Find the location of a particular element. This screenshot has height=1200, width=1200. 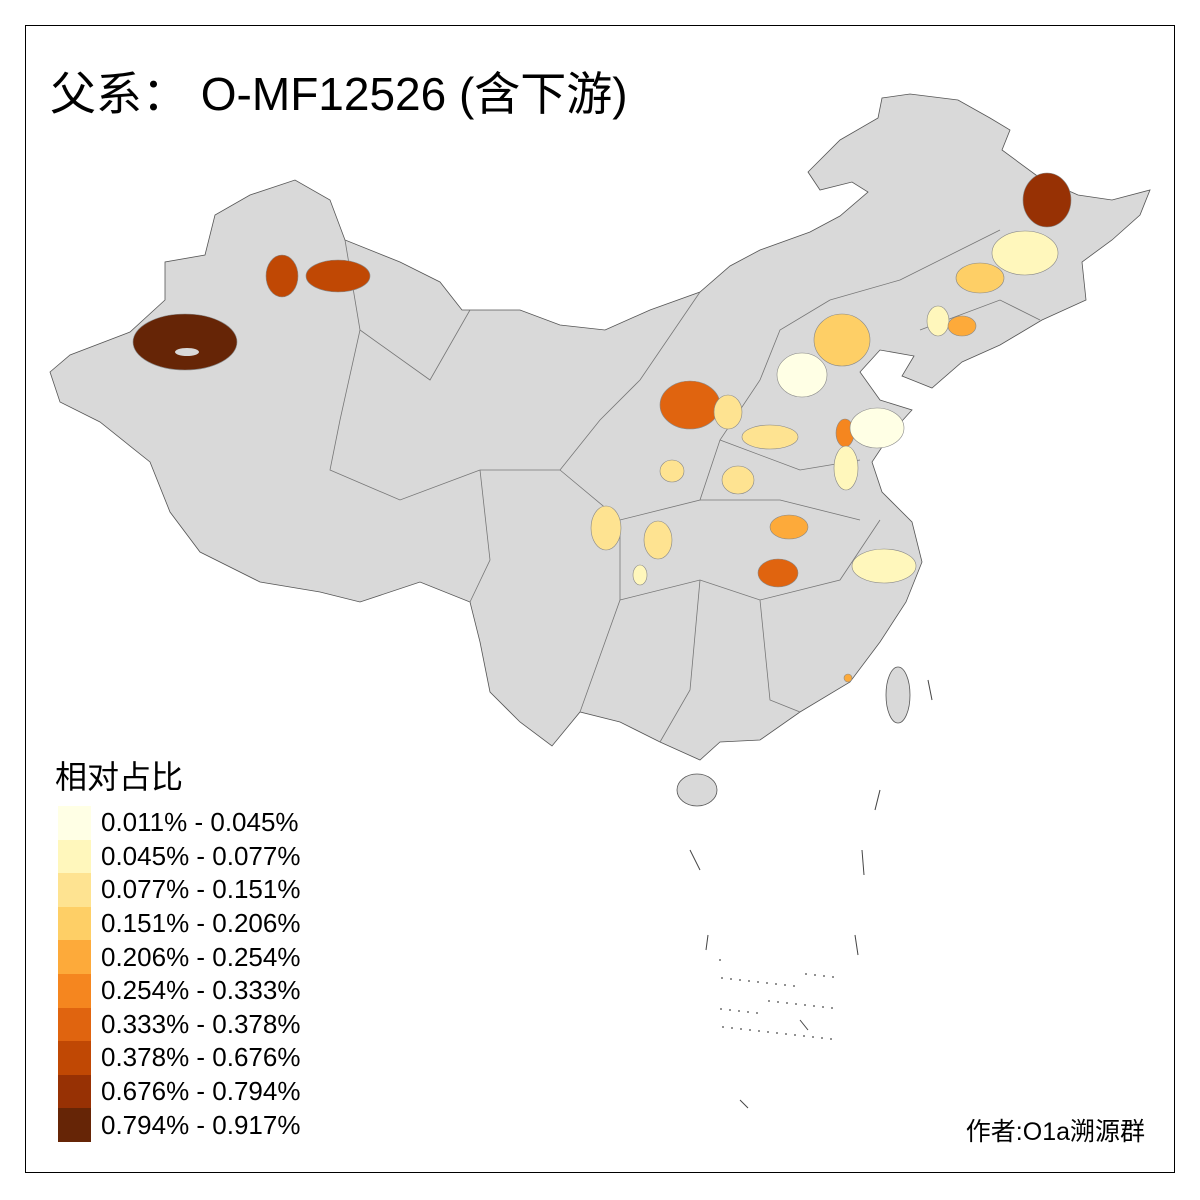

legend-item: 0.077% - 0.151% is located at coordinates (179, 890).